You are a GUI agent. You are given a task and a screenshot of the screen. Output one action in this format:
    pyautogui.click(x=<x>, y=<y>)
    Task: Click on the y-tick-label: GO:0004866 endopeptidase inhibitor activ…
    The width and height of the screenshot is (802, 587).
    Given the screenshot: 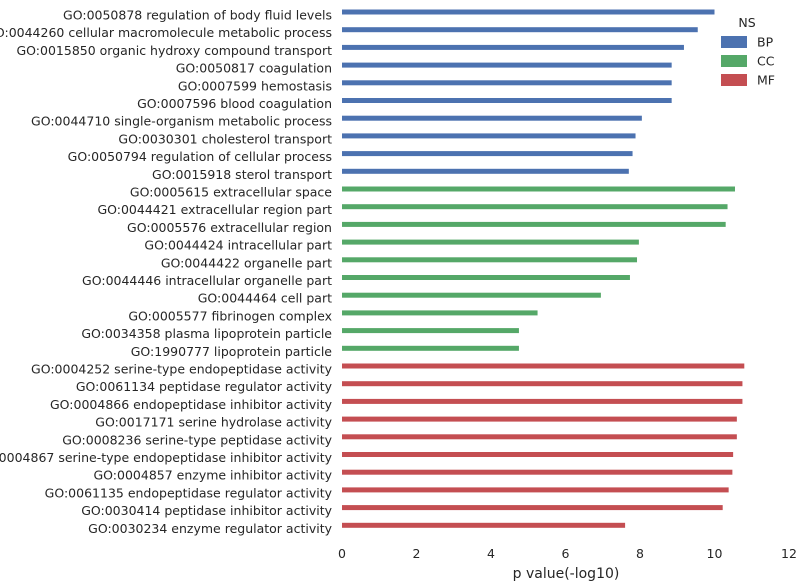 What is the action you would take?
    pyautogui.click(x=191, y=404)
    